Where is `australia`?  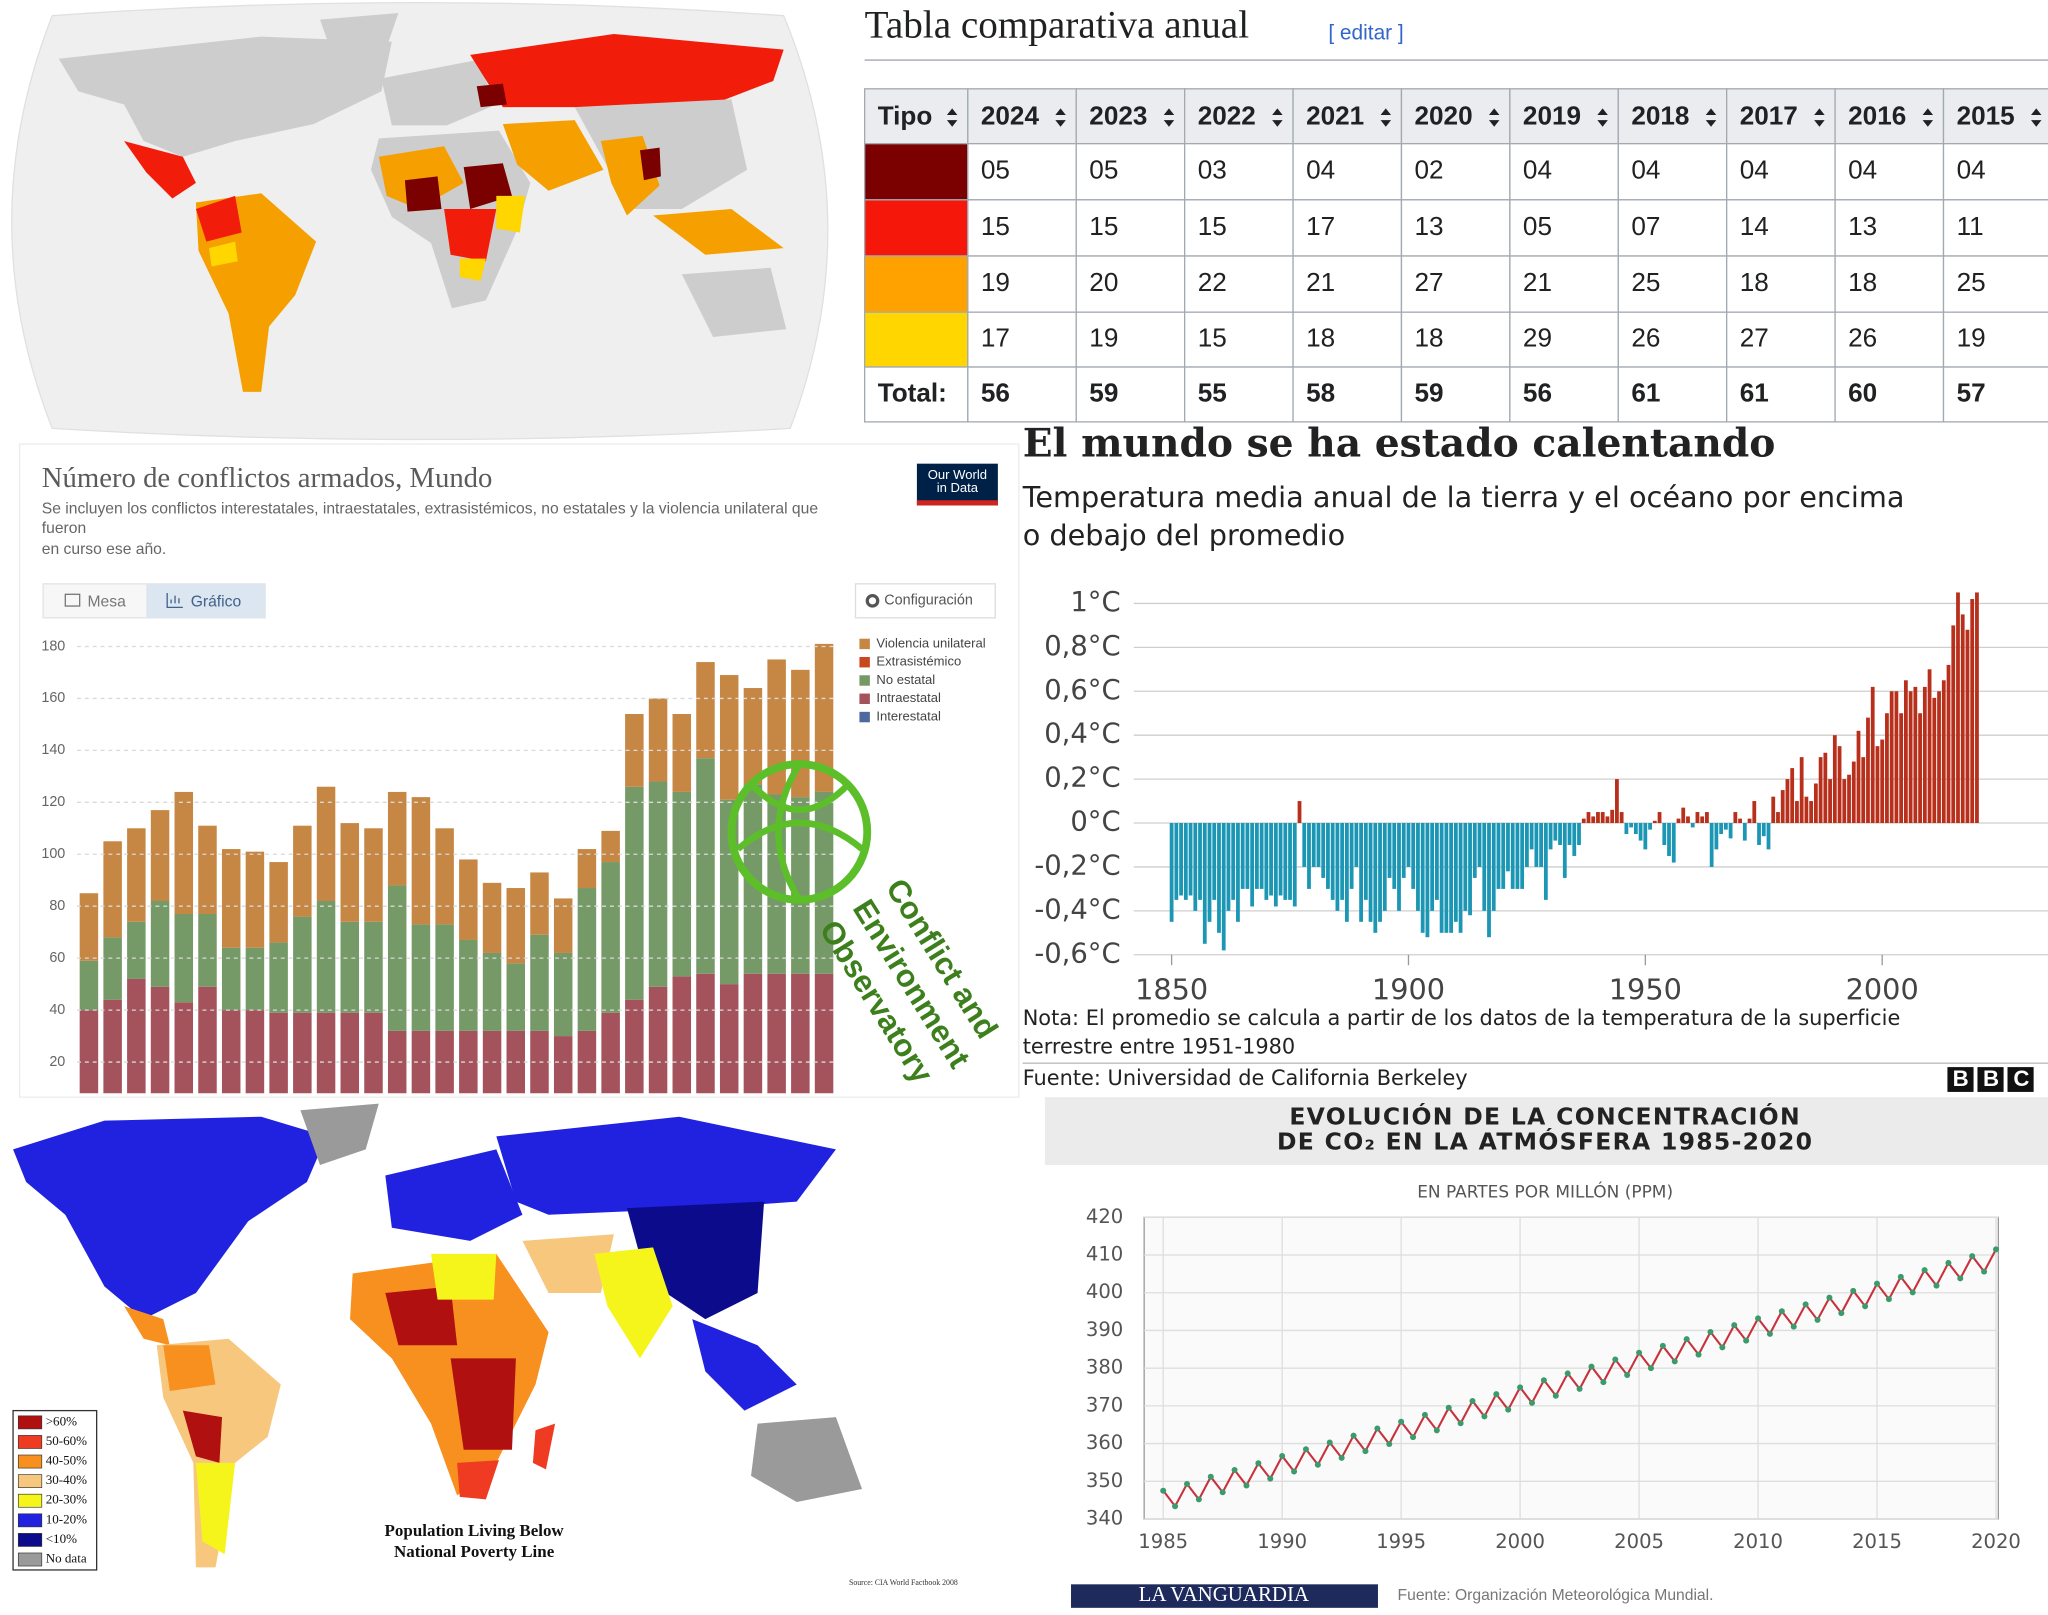 australia is located at coordinates (734, 302).